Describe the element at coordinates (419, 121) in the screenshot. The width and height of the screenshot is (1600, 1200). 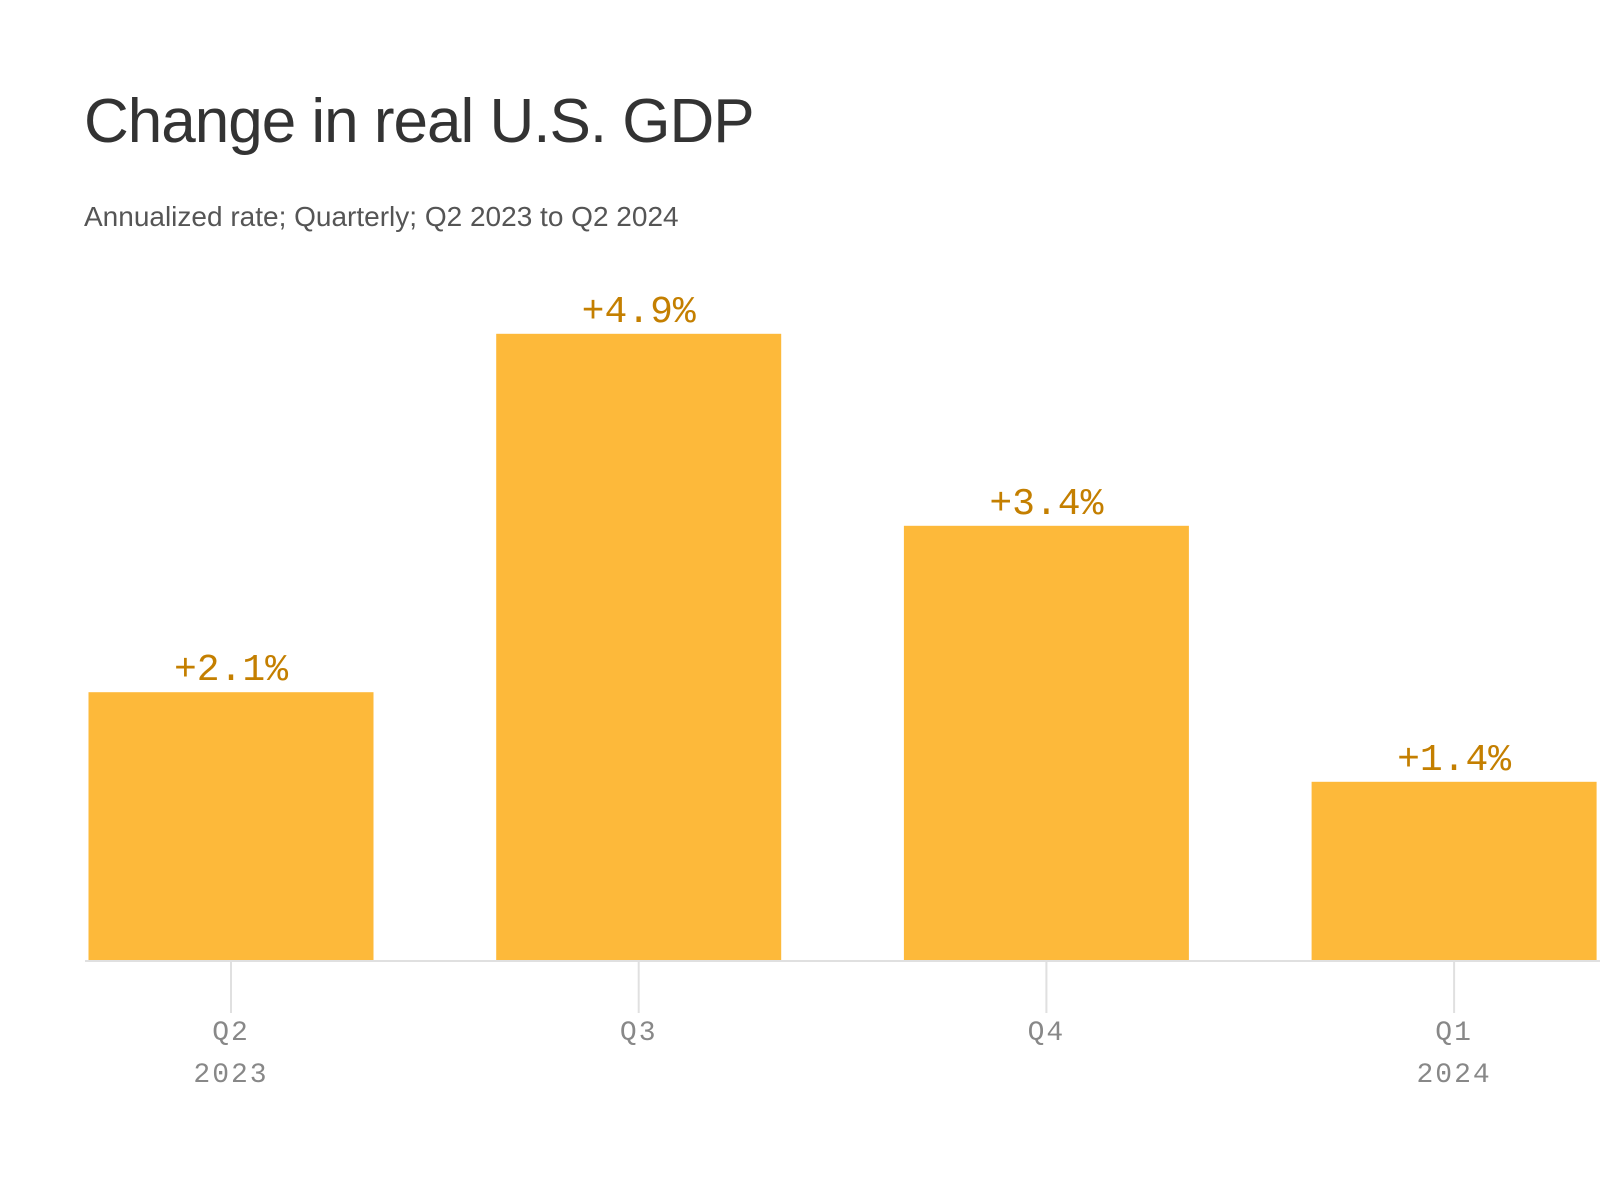
I see `chart-title: Change in real U.S. GDP` at that location.